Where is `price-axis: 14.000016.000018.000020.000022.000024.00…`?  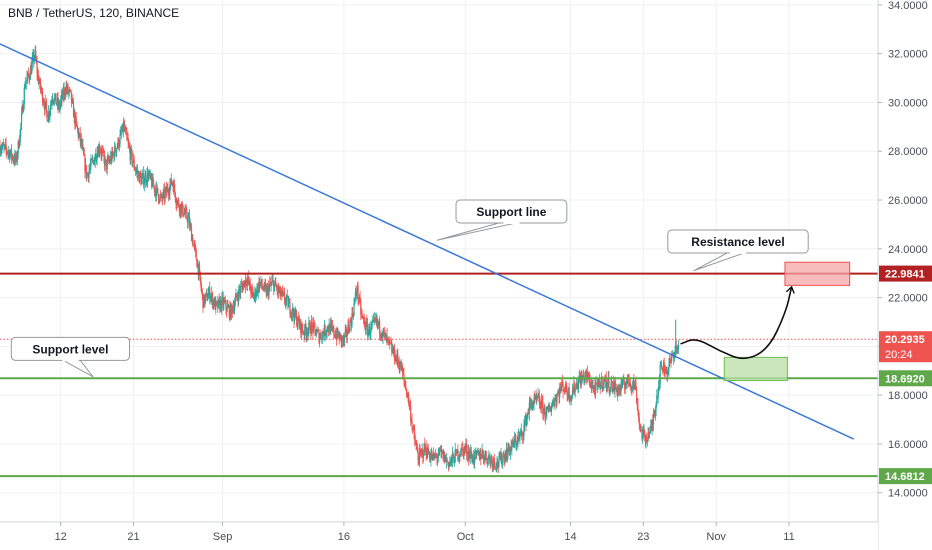
price-axis: 14.000016.000018.000020.000022.000024.00… is located at coordinates (904, 275).